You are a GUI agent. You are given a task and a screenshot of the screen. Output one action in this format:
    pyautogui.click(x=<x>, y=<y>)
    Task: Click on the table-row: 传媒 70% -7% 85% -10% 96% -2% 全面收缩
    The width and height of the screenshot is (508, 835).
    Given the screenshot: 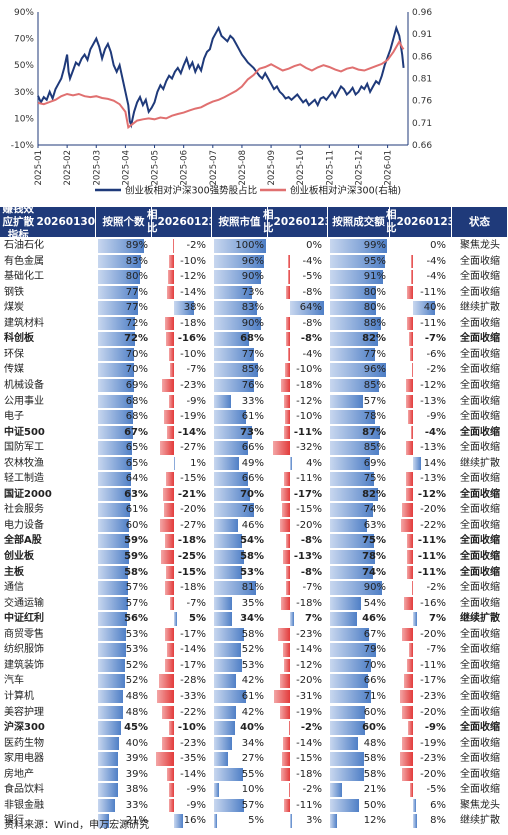 What is the action you would take?
    pyautogui.click(x=254, y=370)
    